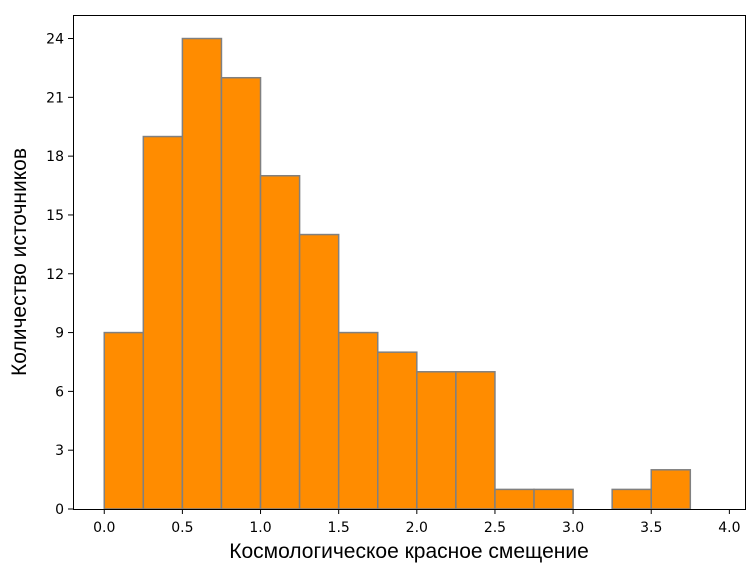 Image resolution: width=751 pixels, height=571 pixels. Describe the element at coordinates (651, 528) in the screenshot. I see `x-tick-label: 3.5` at that location.